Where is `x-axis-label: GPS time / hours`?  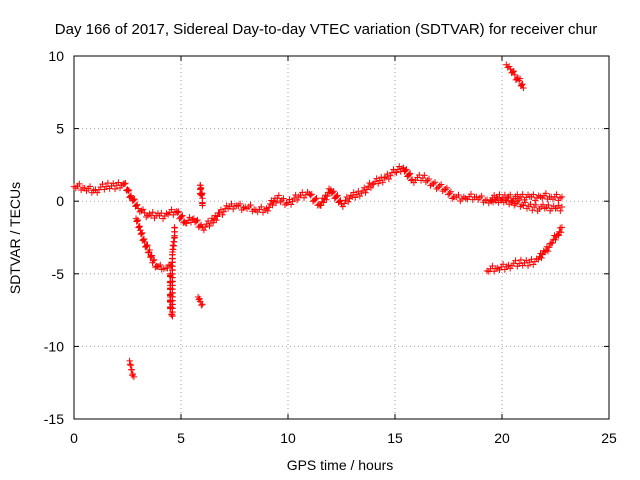 x-axis-label: GPS time / hours is located at coordinates (340, 465).